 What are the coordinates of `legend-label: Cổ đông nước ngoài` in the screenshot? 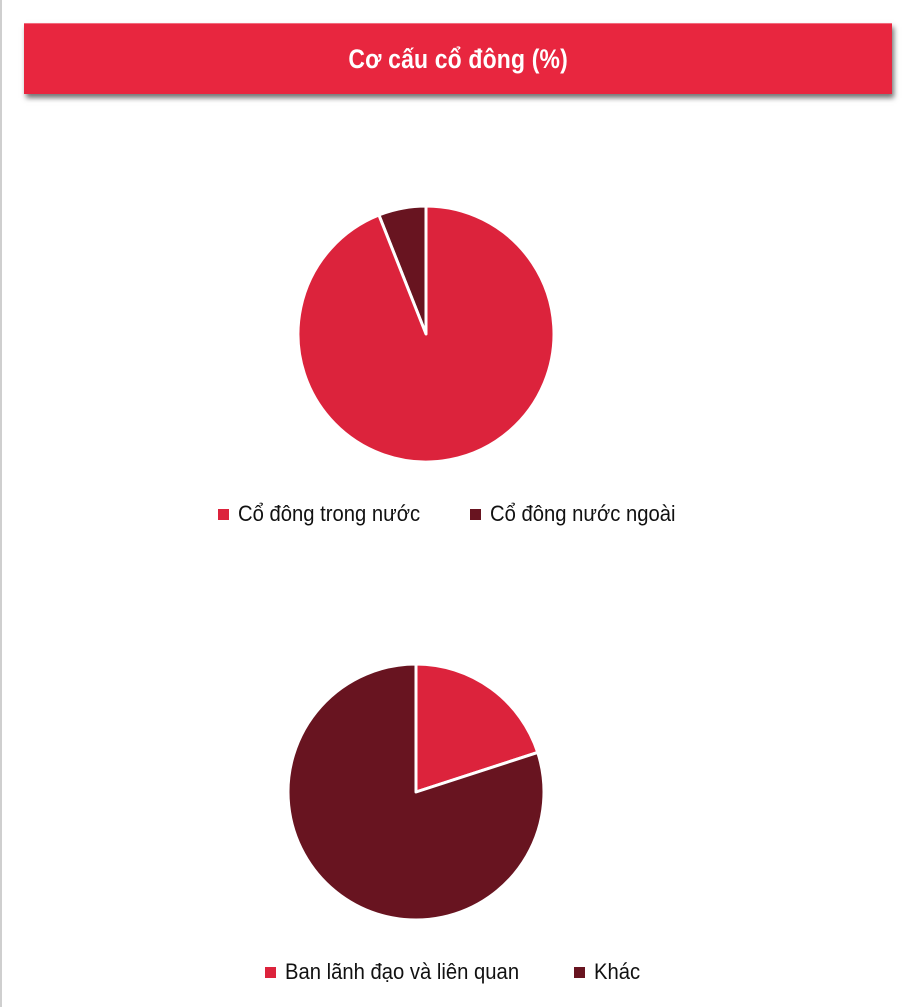 It's located at (582, 513).